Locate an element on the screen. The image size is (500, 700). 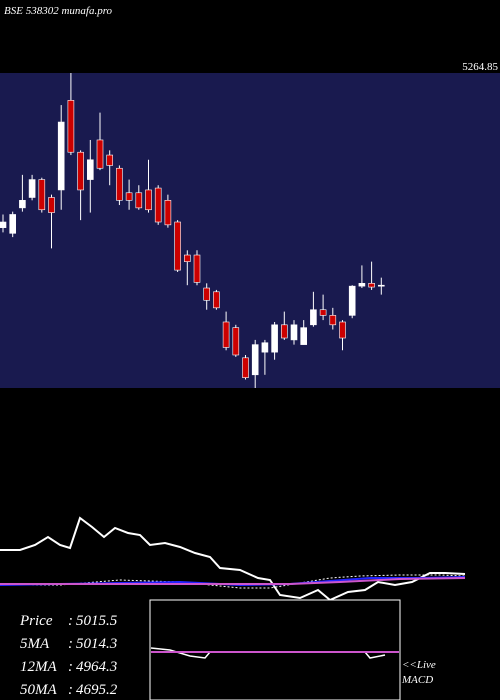
info-label: Price is located at coordinates (36, 621).